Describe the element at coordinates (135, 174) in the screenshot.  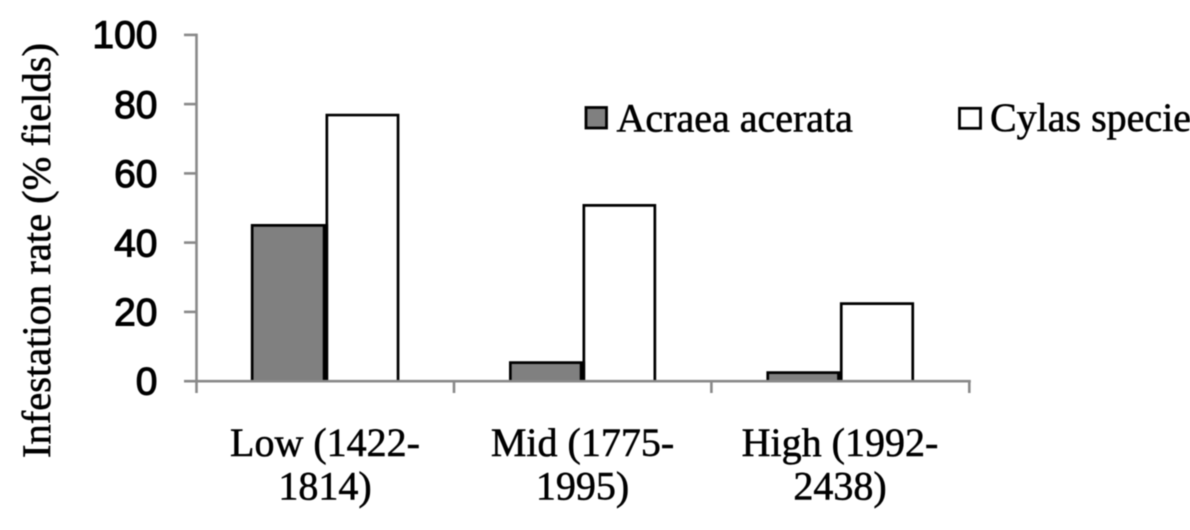
I see `svg-text: 60` at that location.